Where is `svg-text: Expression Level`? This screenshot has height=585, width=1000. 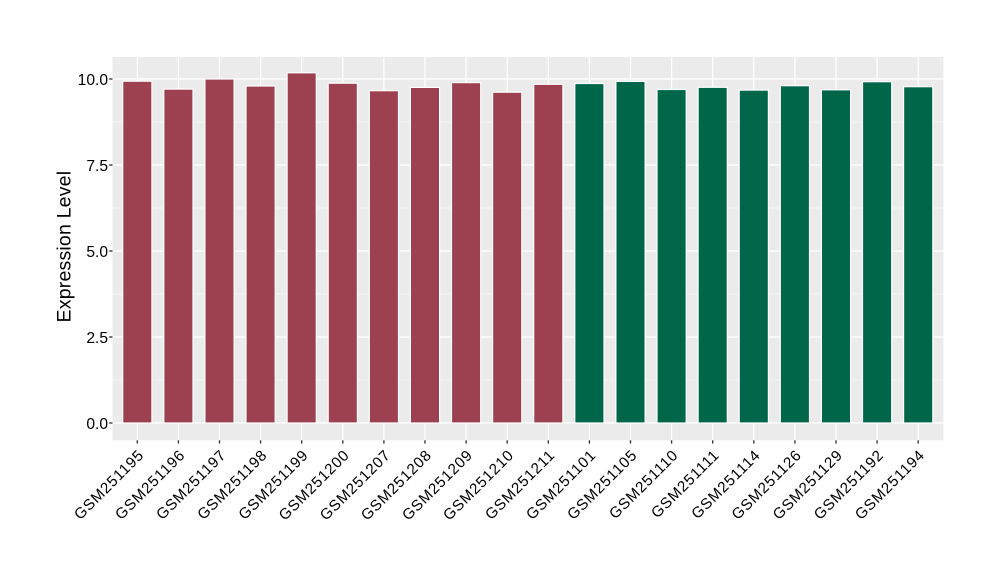
svg-text: Expression Level is located at coordinates (65, 247).